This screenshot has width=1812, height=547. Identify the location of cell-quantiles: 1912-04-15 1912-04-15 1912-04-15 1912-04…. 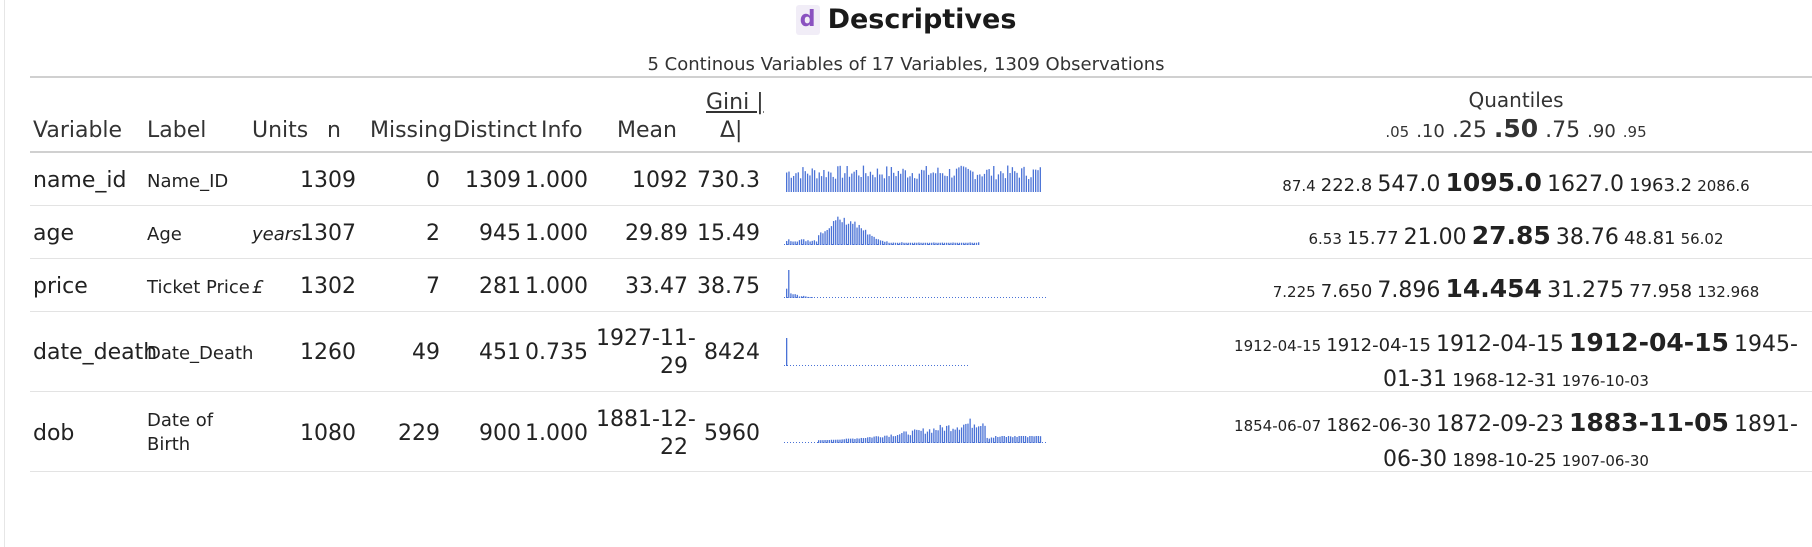
(1516, 362).